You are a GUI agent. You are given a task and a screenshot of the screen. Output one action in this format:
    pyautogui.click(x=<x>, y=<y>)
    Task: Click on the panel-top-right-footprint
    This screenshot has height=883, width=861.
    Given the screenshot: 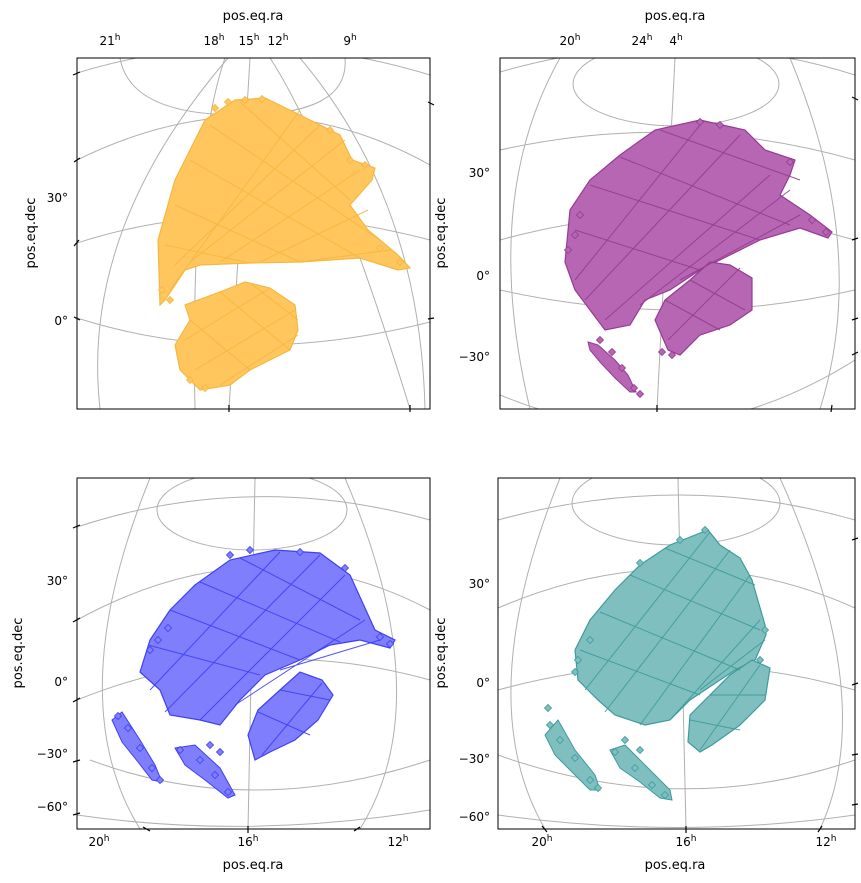 What is the action you would take?
    pyautogui.click(x=698, y=256)
    